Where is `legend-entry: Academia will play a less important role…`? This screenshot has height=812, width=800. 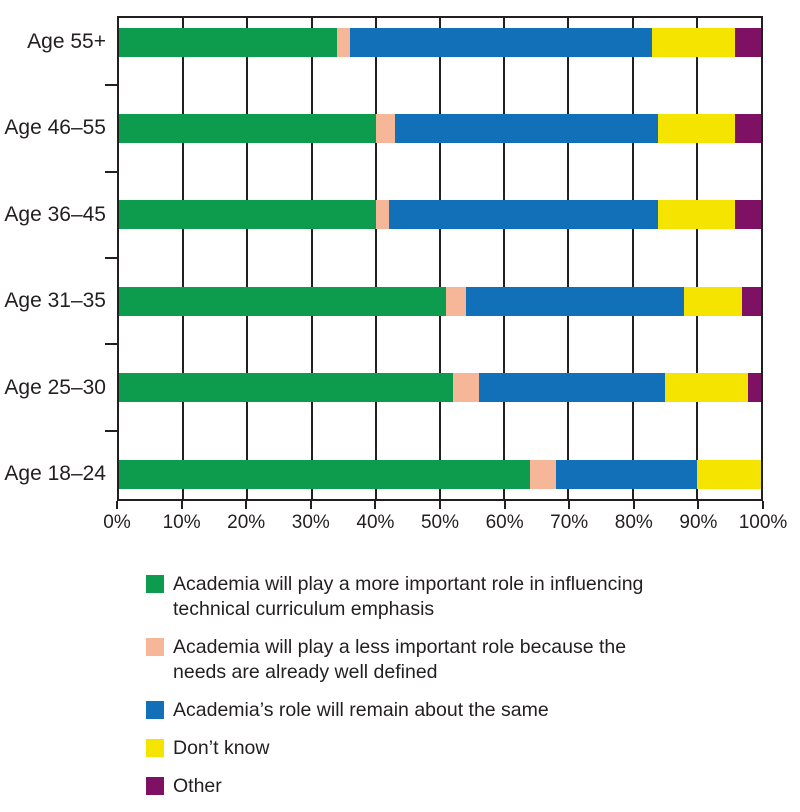 legend-entry: Academia will play a less important role… is located at coordinates (426, 660).